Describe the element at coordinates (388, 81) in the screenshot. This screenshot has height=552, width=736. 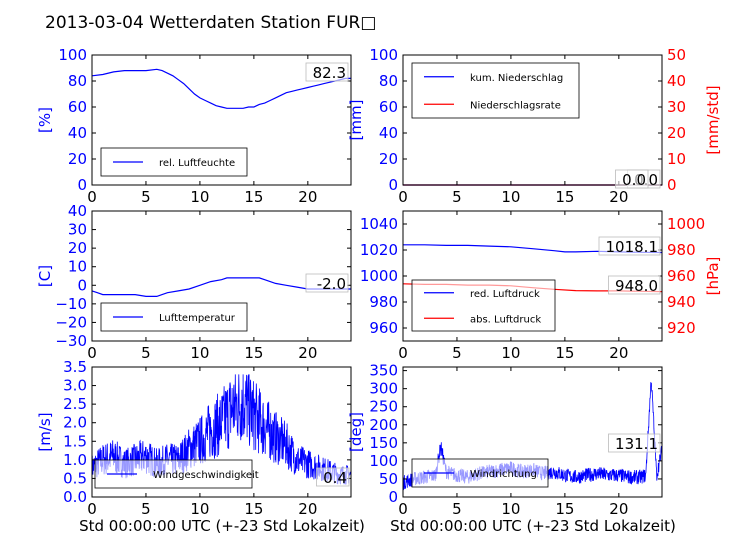
I see `ytick-label: 80` at that location.